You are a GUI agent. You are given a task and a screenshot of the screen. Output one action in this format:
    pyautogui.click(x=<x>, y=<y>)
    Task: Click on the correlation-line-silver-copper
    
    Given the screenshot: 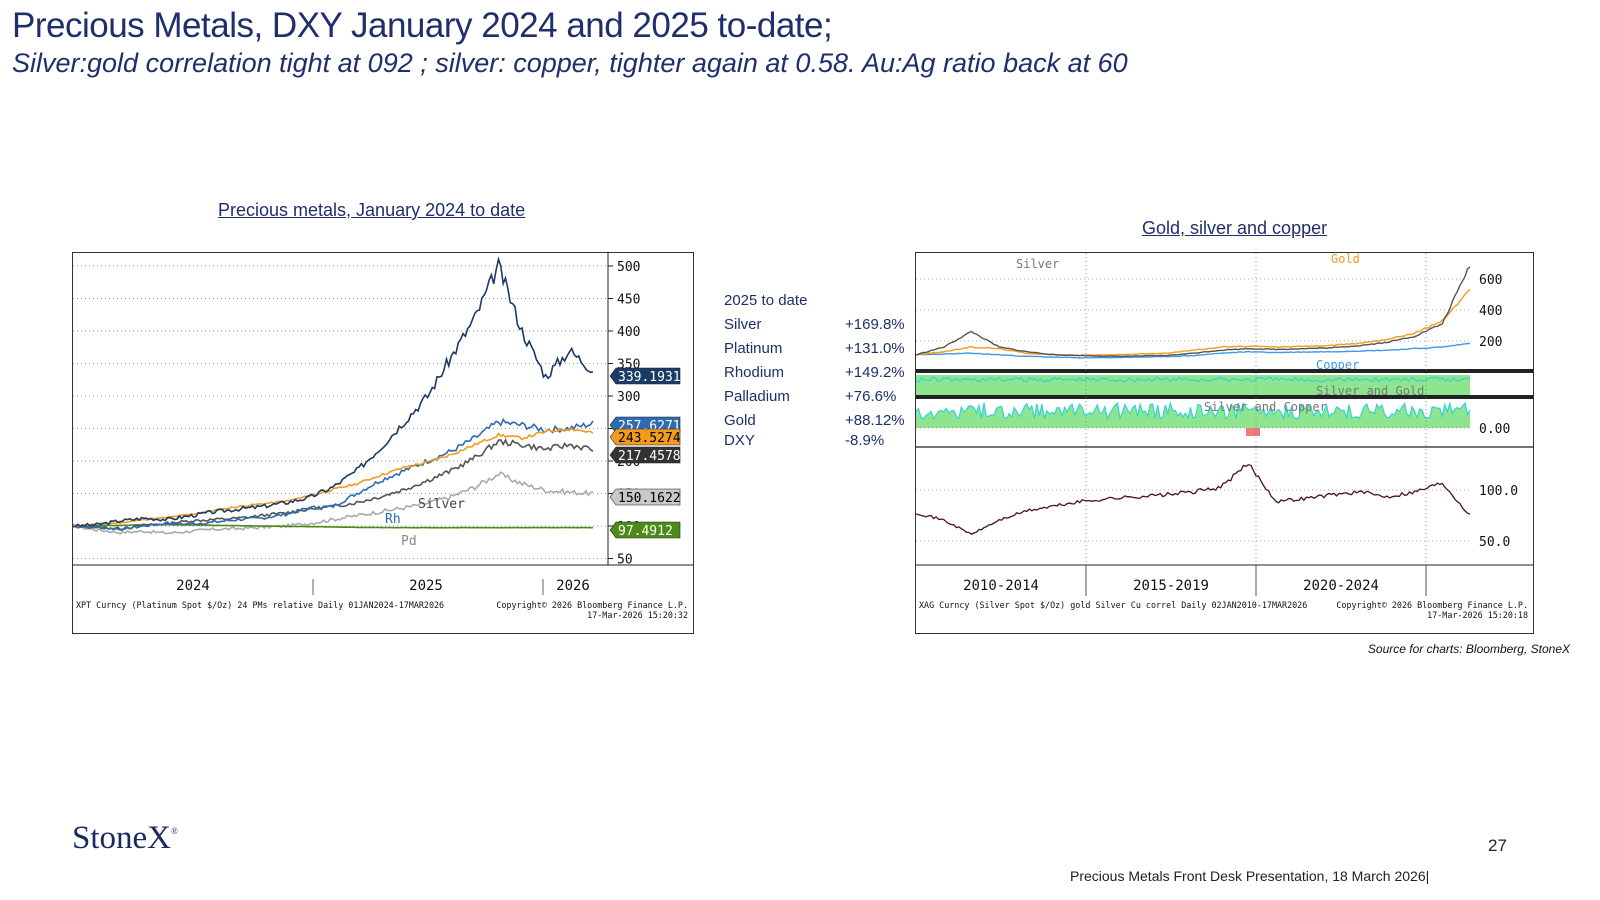 What is the action you would take?
    pyautogui.click(x=1193, y=411)
    